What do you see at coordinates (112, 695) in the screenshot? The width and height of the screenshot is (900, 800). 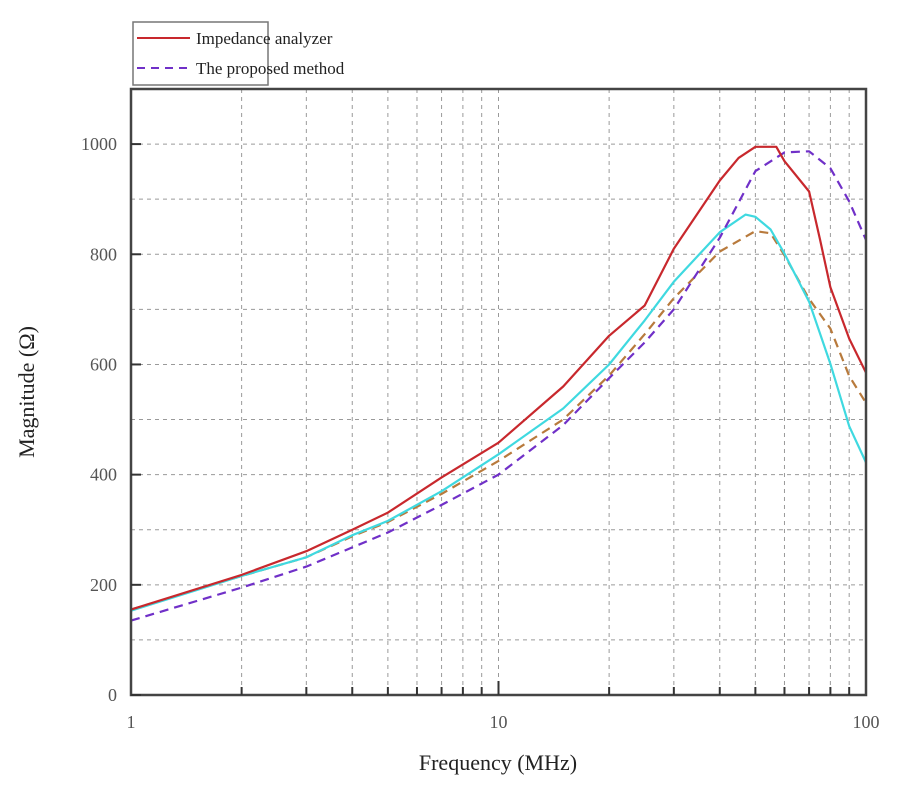 I see `y-tick-label: 0` at bounding box center [112, 695].